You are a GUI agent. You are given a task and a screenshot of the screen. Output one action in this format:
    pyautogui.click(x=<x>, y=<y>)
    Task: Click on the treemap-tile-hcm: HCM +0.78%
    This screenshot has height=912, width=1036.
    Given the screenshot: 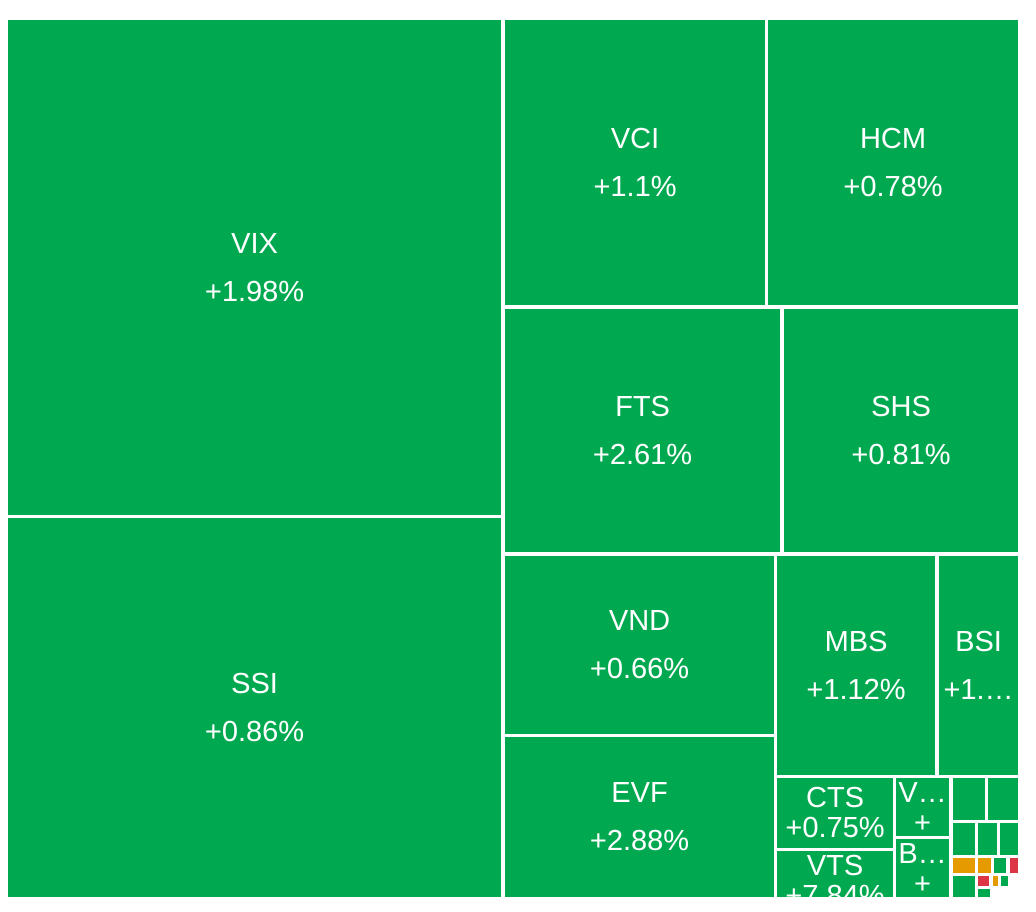 What is the action you would take?
    pyautogui.click(x=893, y=162)
    